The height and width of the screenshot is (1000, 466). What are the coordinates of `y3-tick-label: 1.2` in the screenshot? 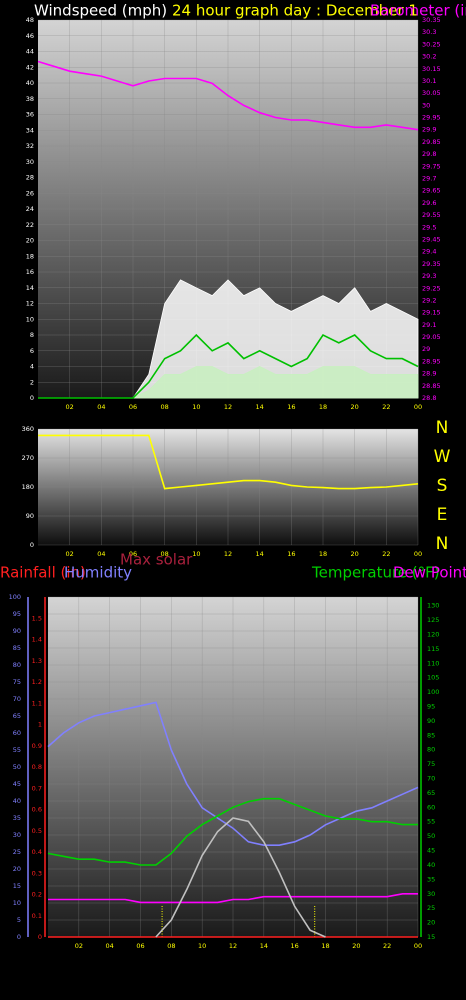 It's located at (37, 682).